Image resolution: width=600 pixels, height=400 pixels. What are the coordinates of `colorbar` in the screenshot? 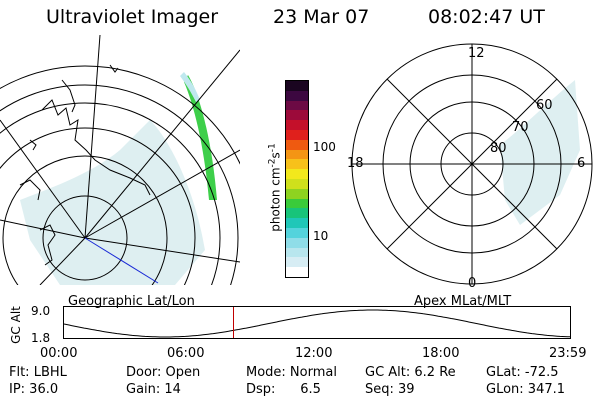 It's located at (297, 179).